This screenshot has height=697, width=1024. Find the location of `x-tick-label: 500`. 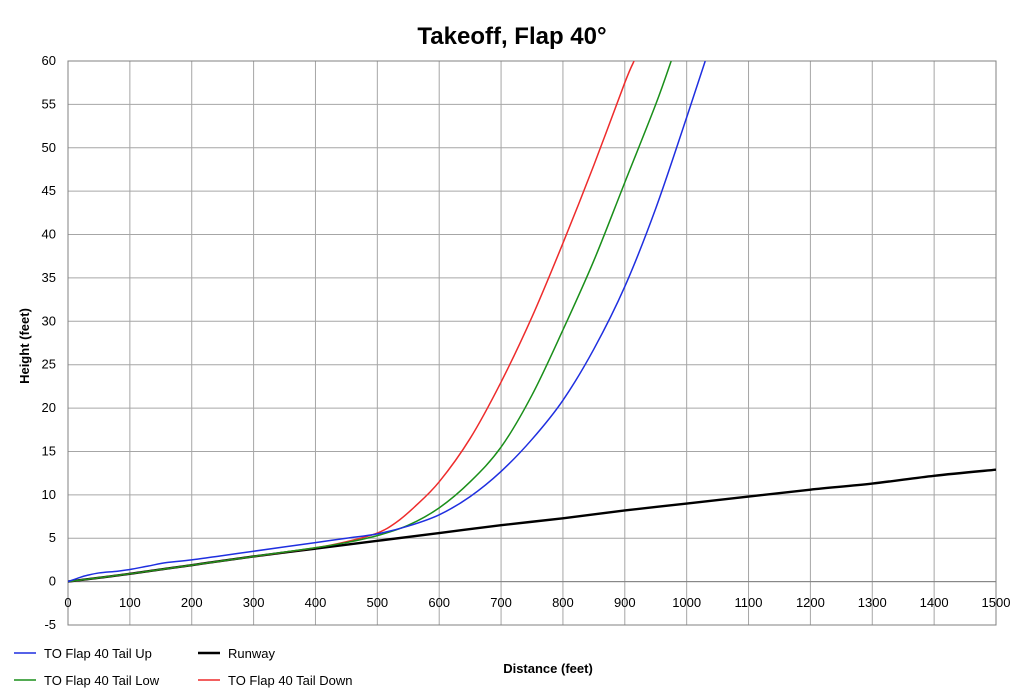

x-tick-label: 500 is located at coordinates (377, 602).